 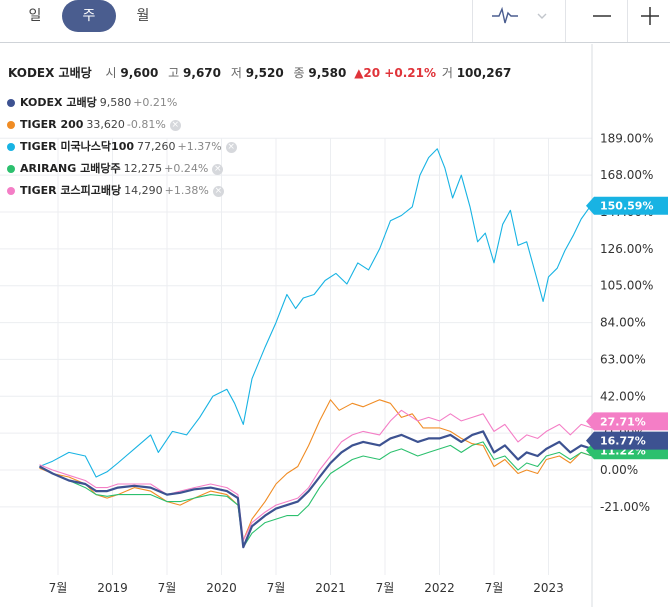 I want to click on legend-value: 9,580, so click(x=115, y=102).